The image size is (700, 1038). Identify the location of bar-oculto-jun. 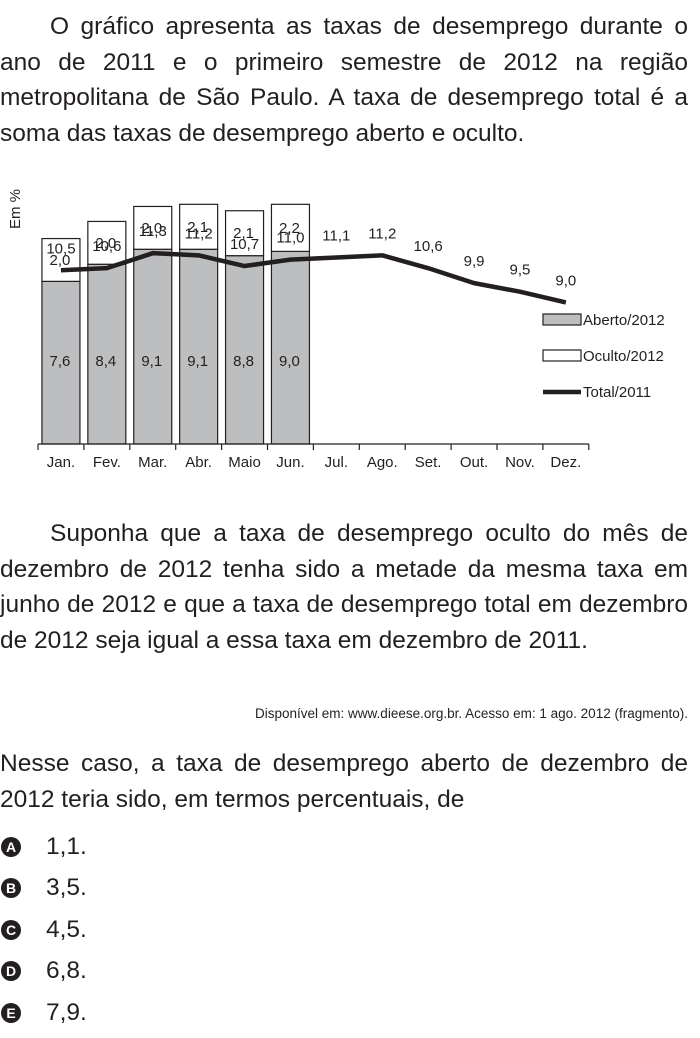
(290, 227).